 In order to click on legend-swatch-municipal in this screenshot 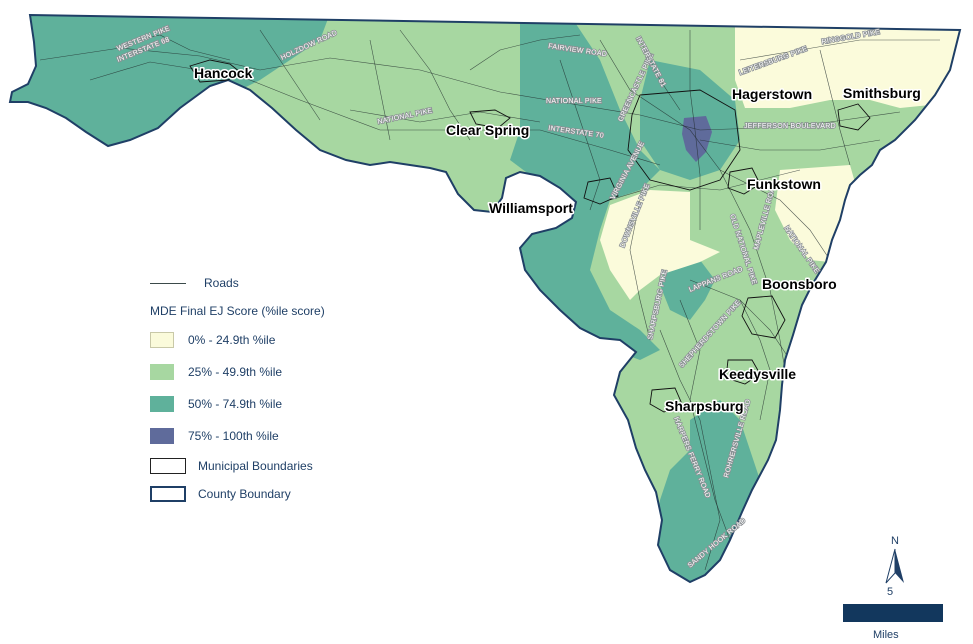, I will do `click(168, 466)`.